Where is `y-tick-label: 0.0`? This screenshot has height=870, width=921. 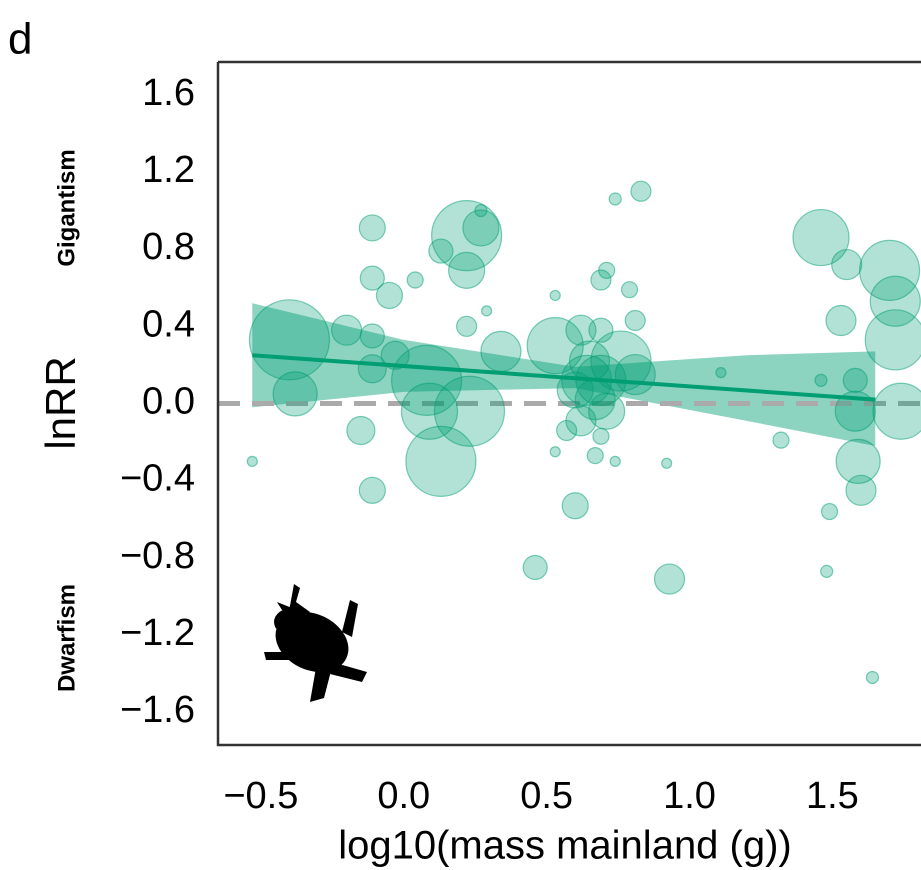 y-tick-label: 0.0 is located at coordinates (168, 402).